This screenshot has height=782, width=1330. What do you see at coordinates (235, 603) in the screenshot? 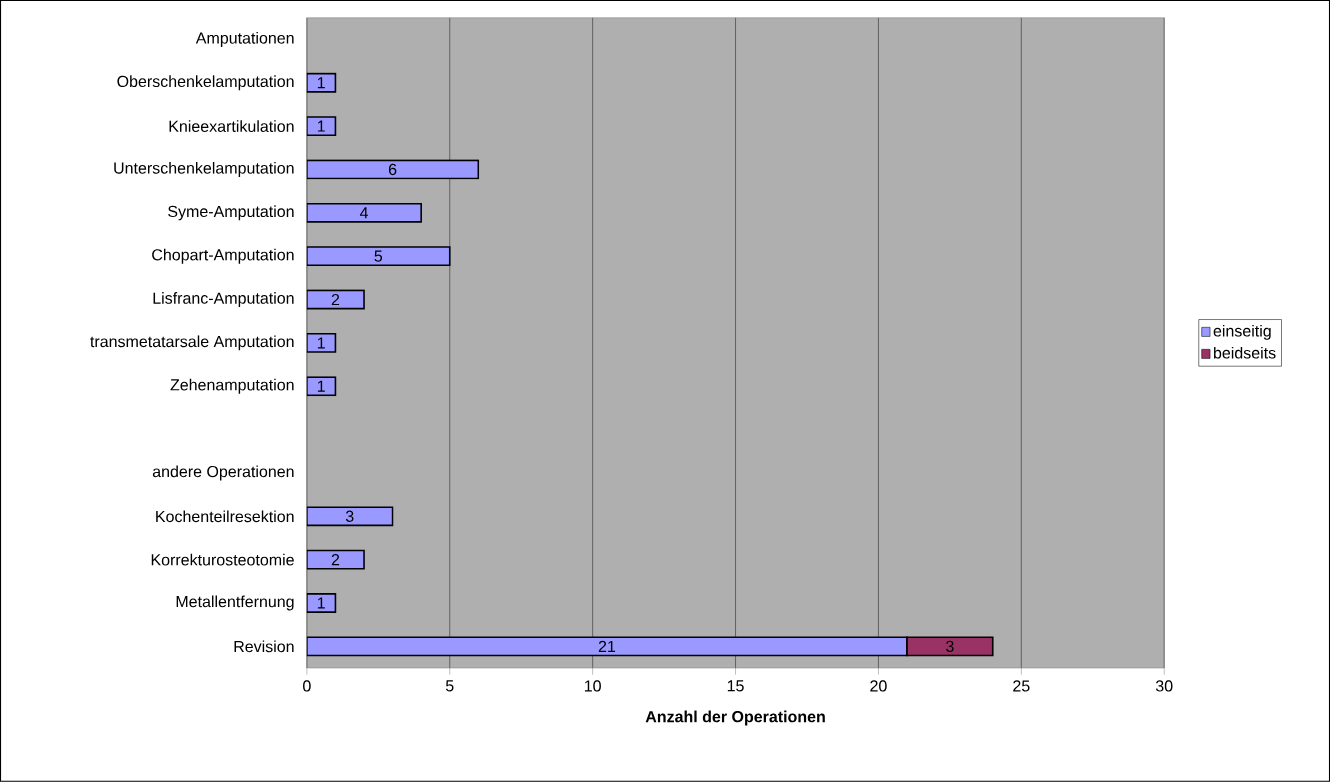
I see `y-tick-label: Metallentfernung` at bounding box center [235, 603].